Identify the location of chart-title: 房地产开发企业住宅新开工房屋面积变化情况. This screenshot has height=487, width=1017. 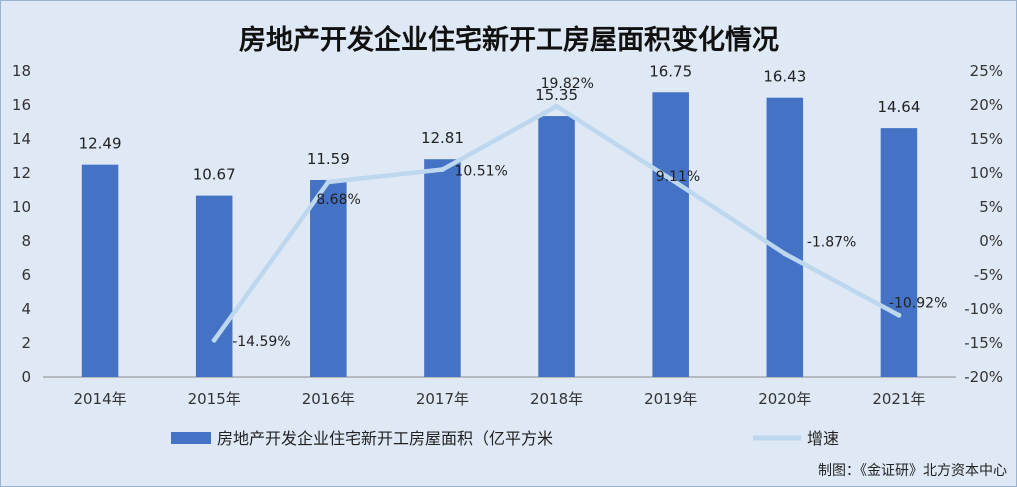
(509, 40).